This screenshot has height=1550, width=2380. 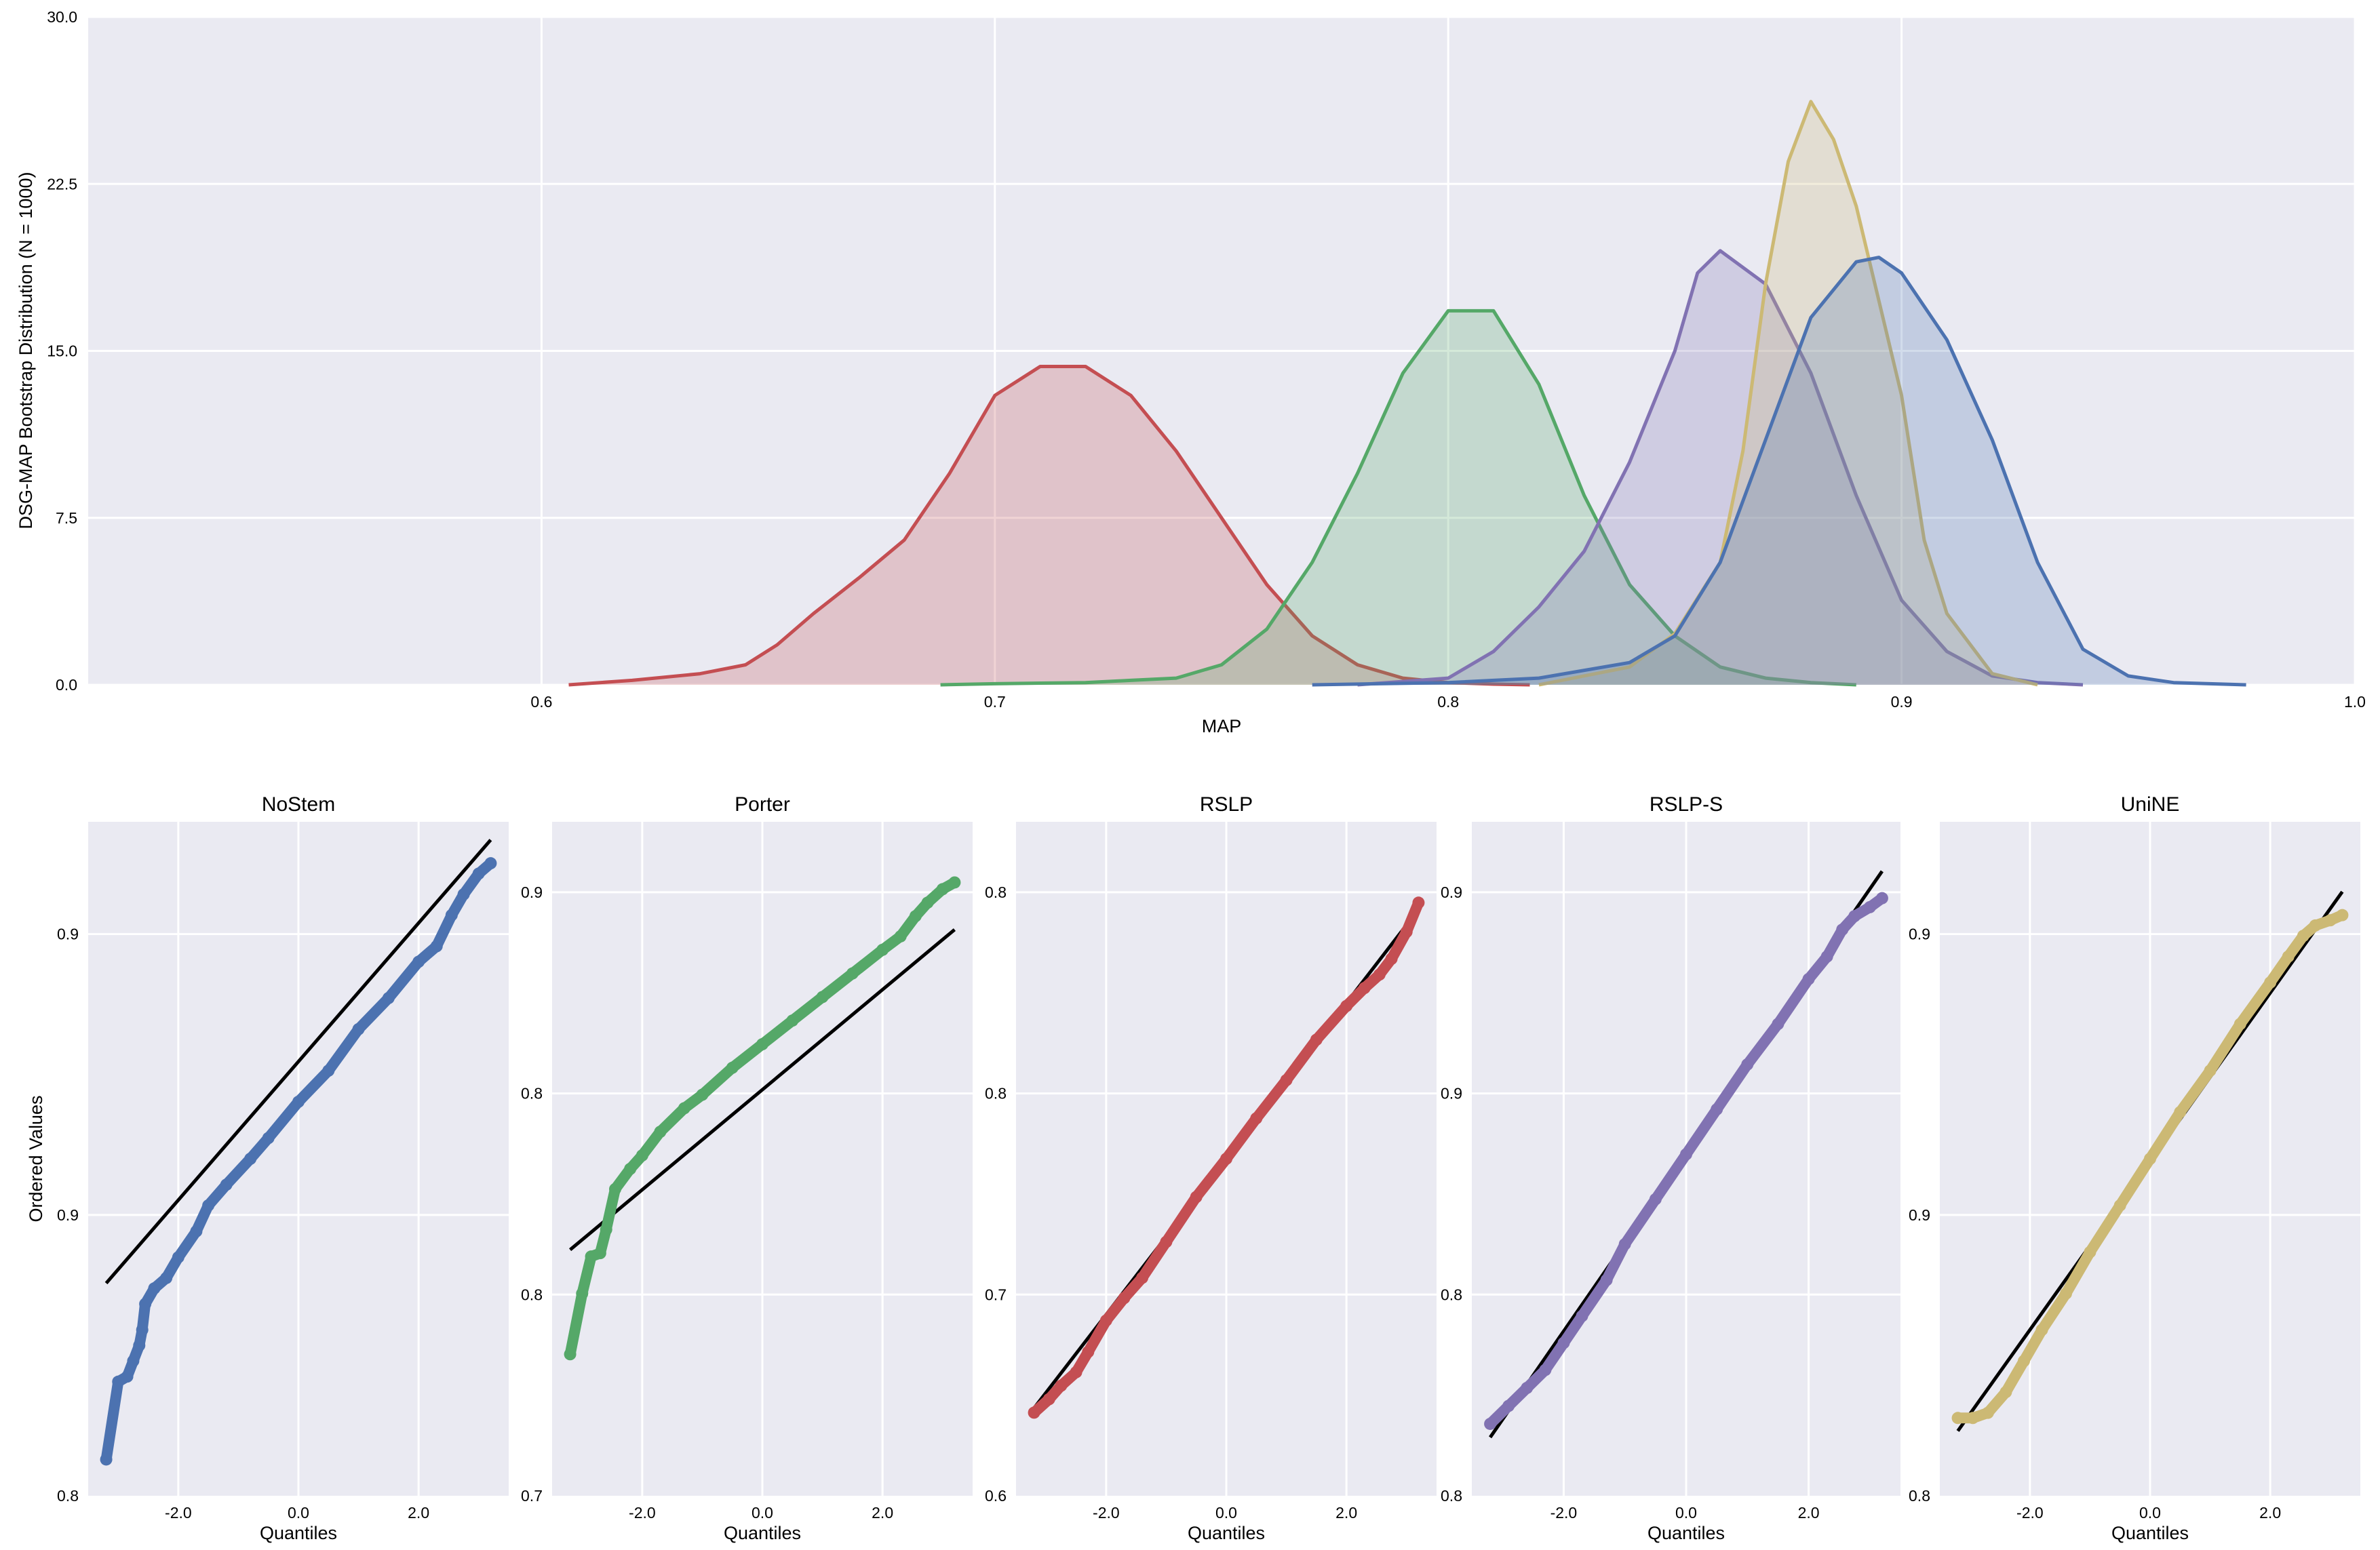 What do you see at coordinates (62, 184) in the screenshot?
I see `density-y-tick-label: 22.5` at bounding box center [62, 184].